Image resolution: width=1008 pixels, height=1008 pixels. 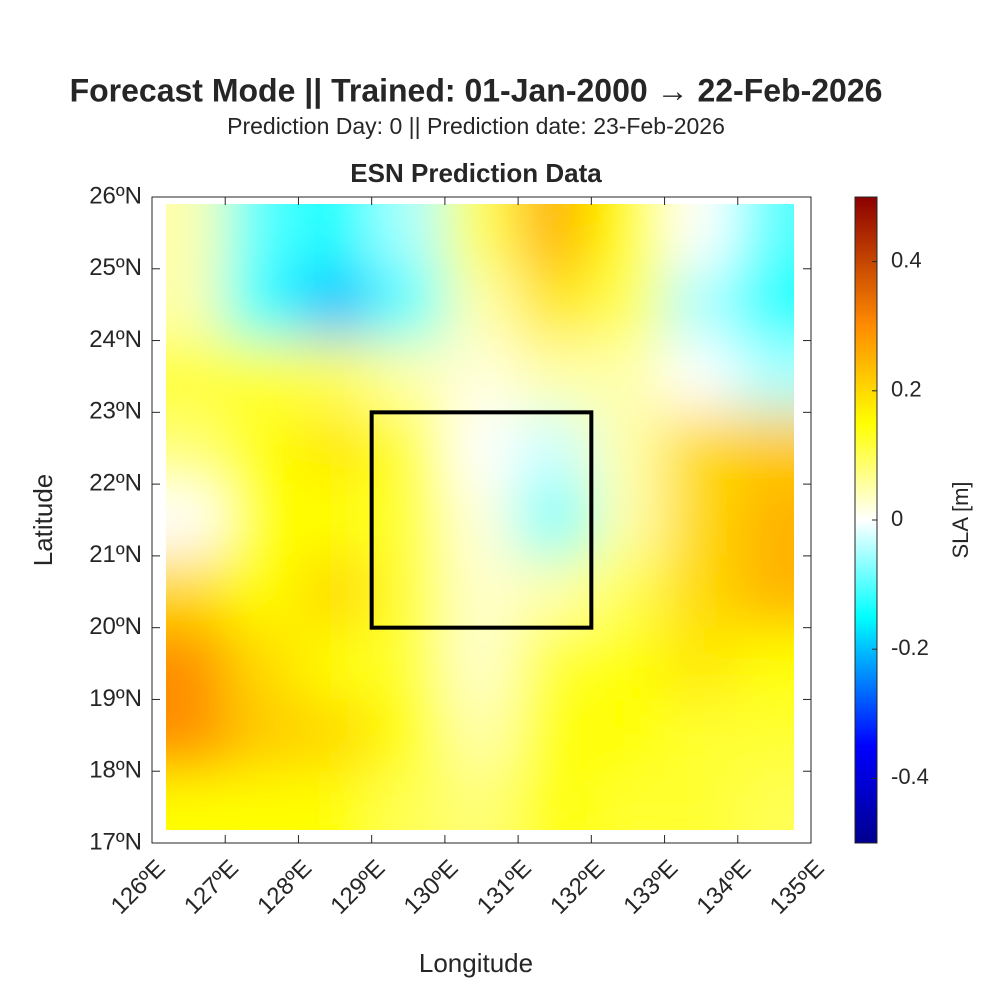 I want to click on x-tick-label: 132ºE, so click(x=577, y=887).